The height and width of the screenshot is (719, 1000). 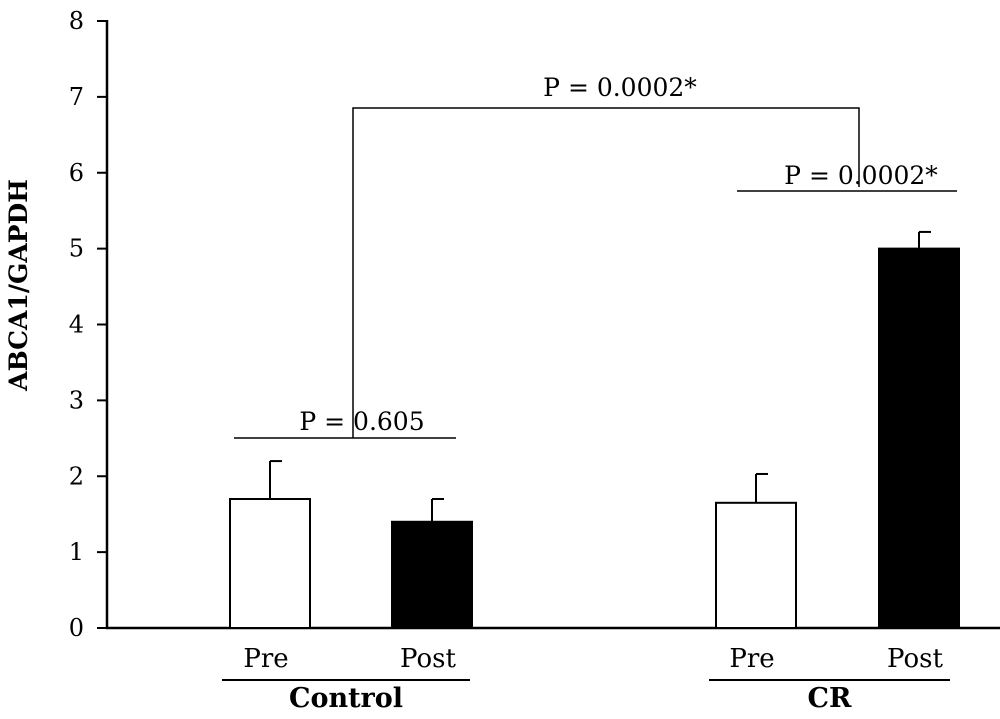 I want to click on y-axis: 0 1 2 3 4 5 6 7 8, so click(x=89, y=324).